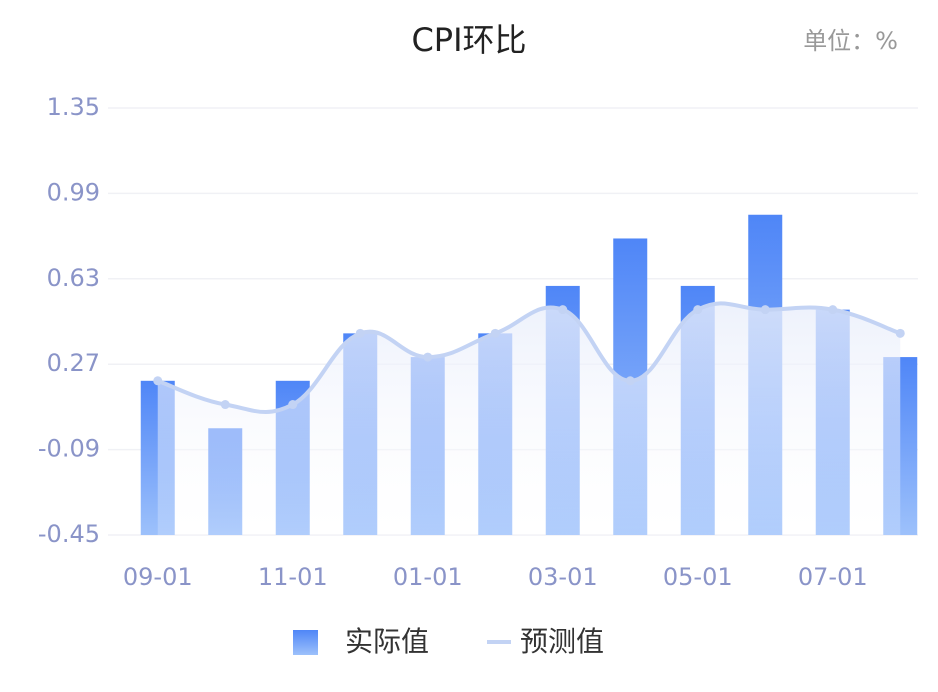 The image size is (938, 692). Describe the element at coordinates (305, 642) in the screenshot. I see `legend-swatch` at that location.